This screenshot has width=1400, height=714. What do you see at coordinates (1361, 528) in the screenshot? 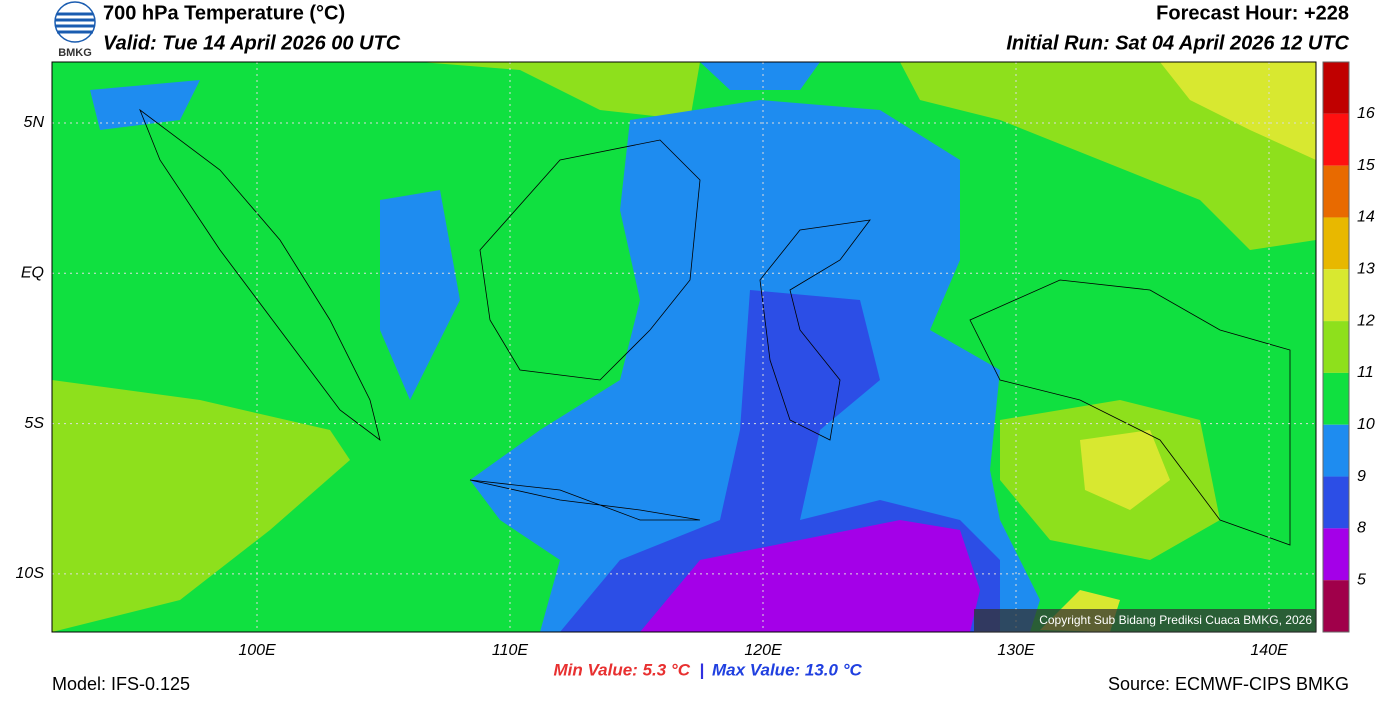
I see `colorbar-label: 8` at bounding box center [1361, 528].